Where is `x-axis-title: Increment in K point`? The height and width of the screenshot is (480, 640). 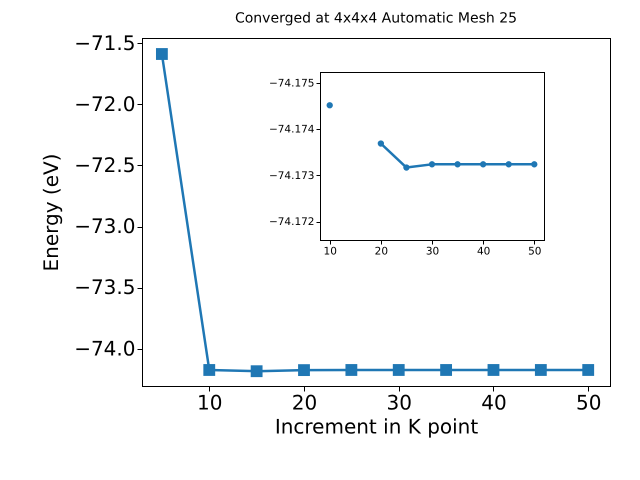
x-axis-title: Increment in K point is located at coordinates (376, 426).